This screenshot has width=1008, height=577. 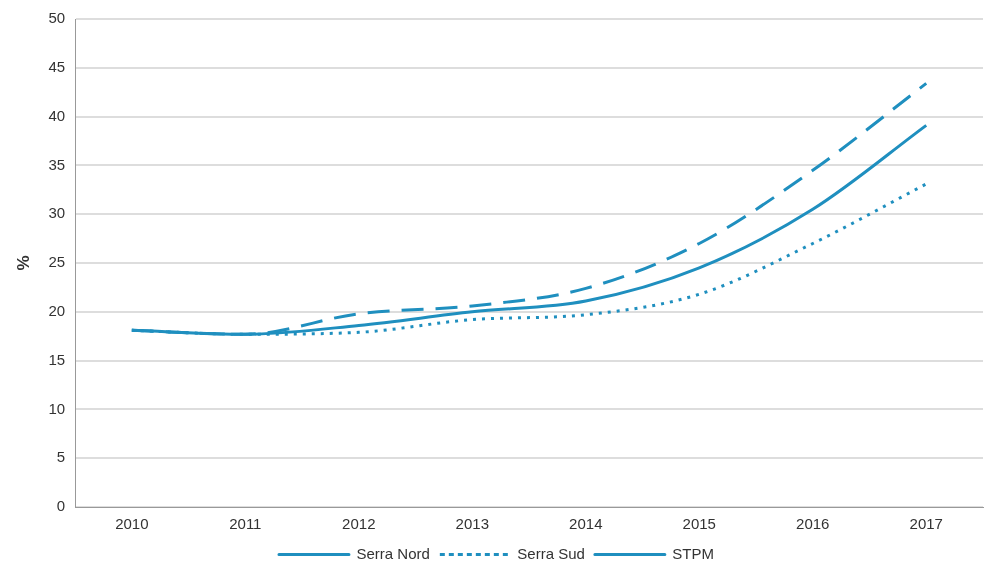 What do you see at coordinates (551, 553) in the screenshot?
I see `legend-label: Serra Sud` at bounding box center [551, 553].